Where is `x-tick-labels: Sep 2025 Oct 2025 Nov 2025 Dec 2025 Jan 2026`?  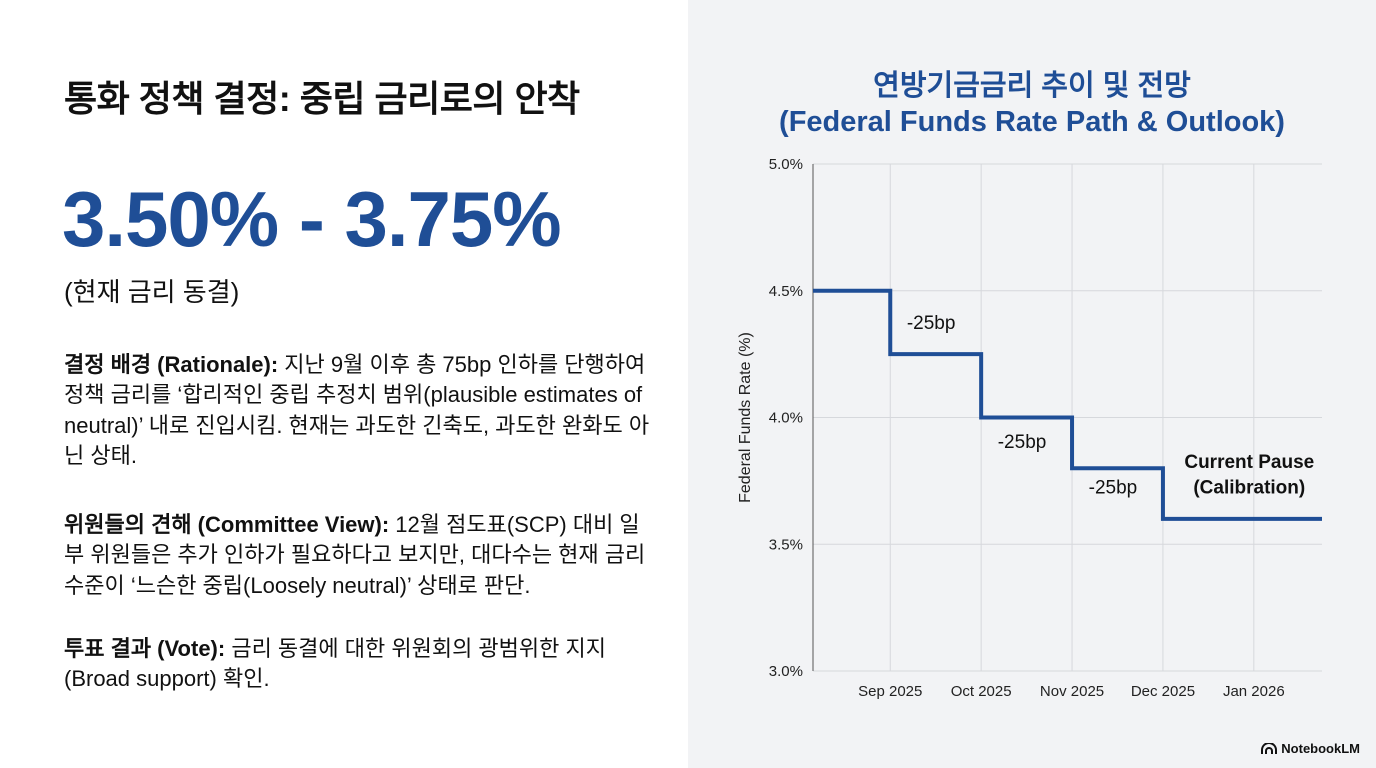 x-tick-labels: Sep 2025 Oct 2025 Nov 2025 Dec 2025 Jan 2026 is located at coordinates (1071, 691).